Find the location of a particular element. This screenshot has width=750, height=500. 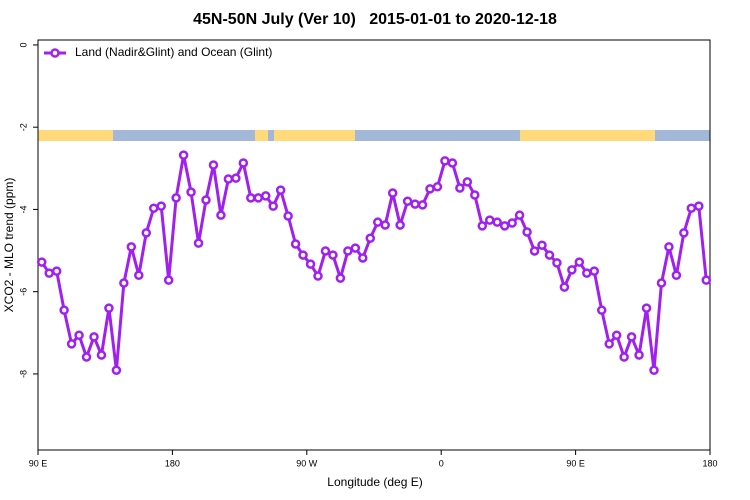

y-tick-label: -2 is located at coordinates (23, 127).